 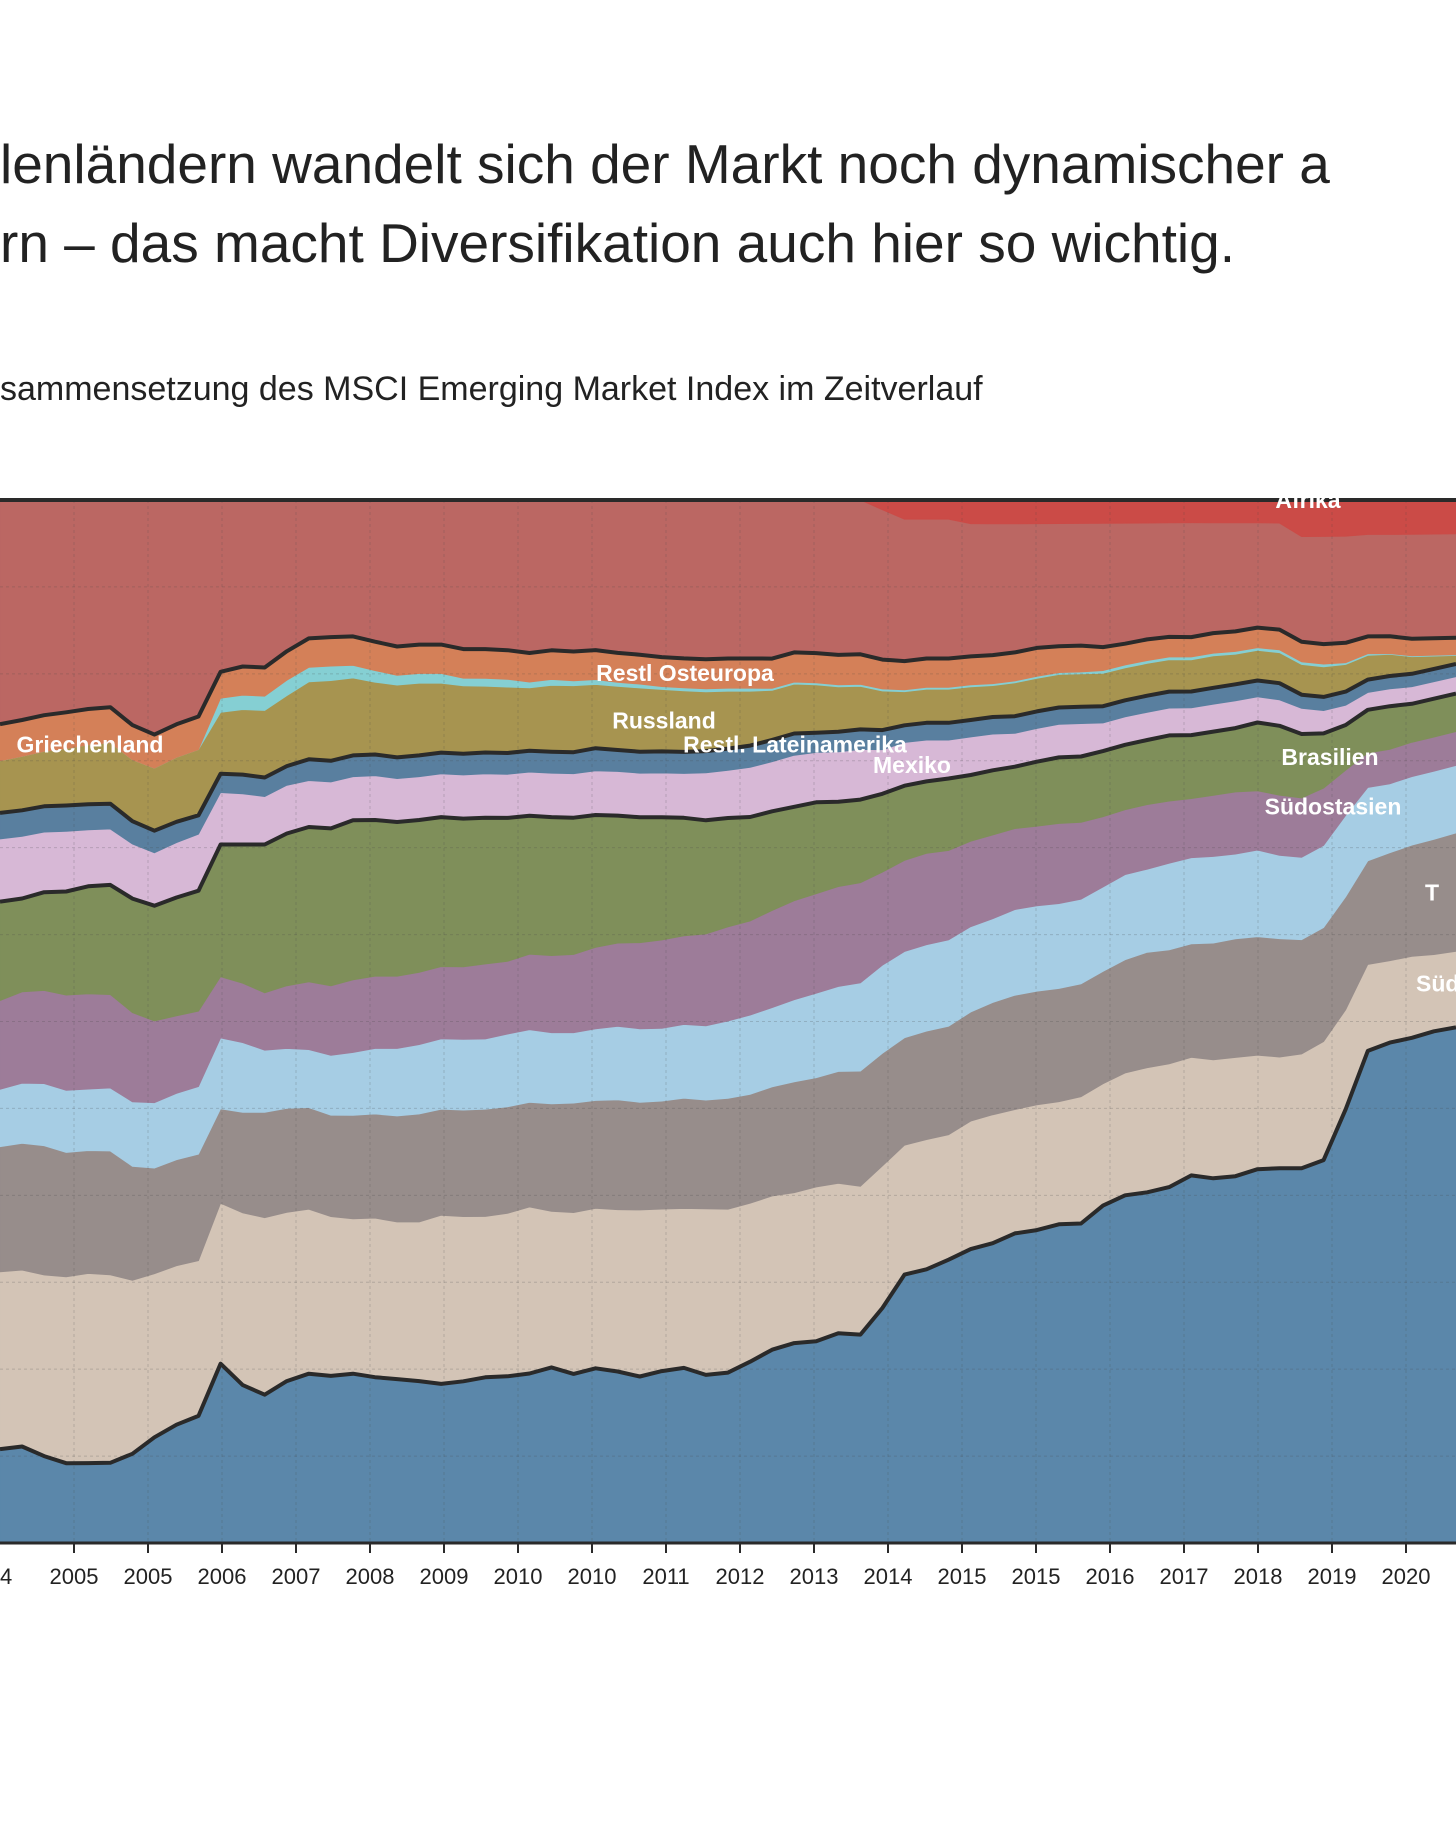 I want to click on boundary-line-brasilien, so click(x=728, y=799).